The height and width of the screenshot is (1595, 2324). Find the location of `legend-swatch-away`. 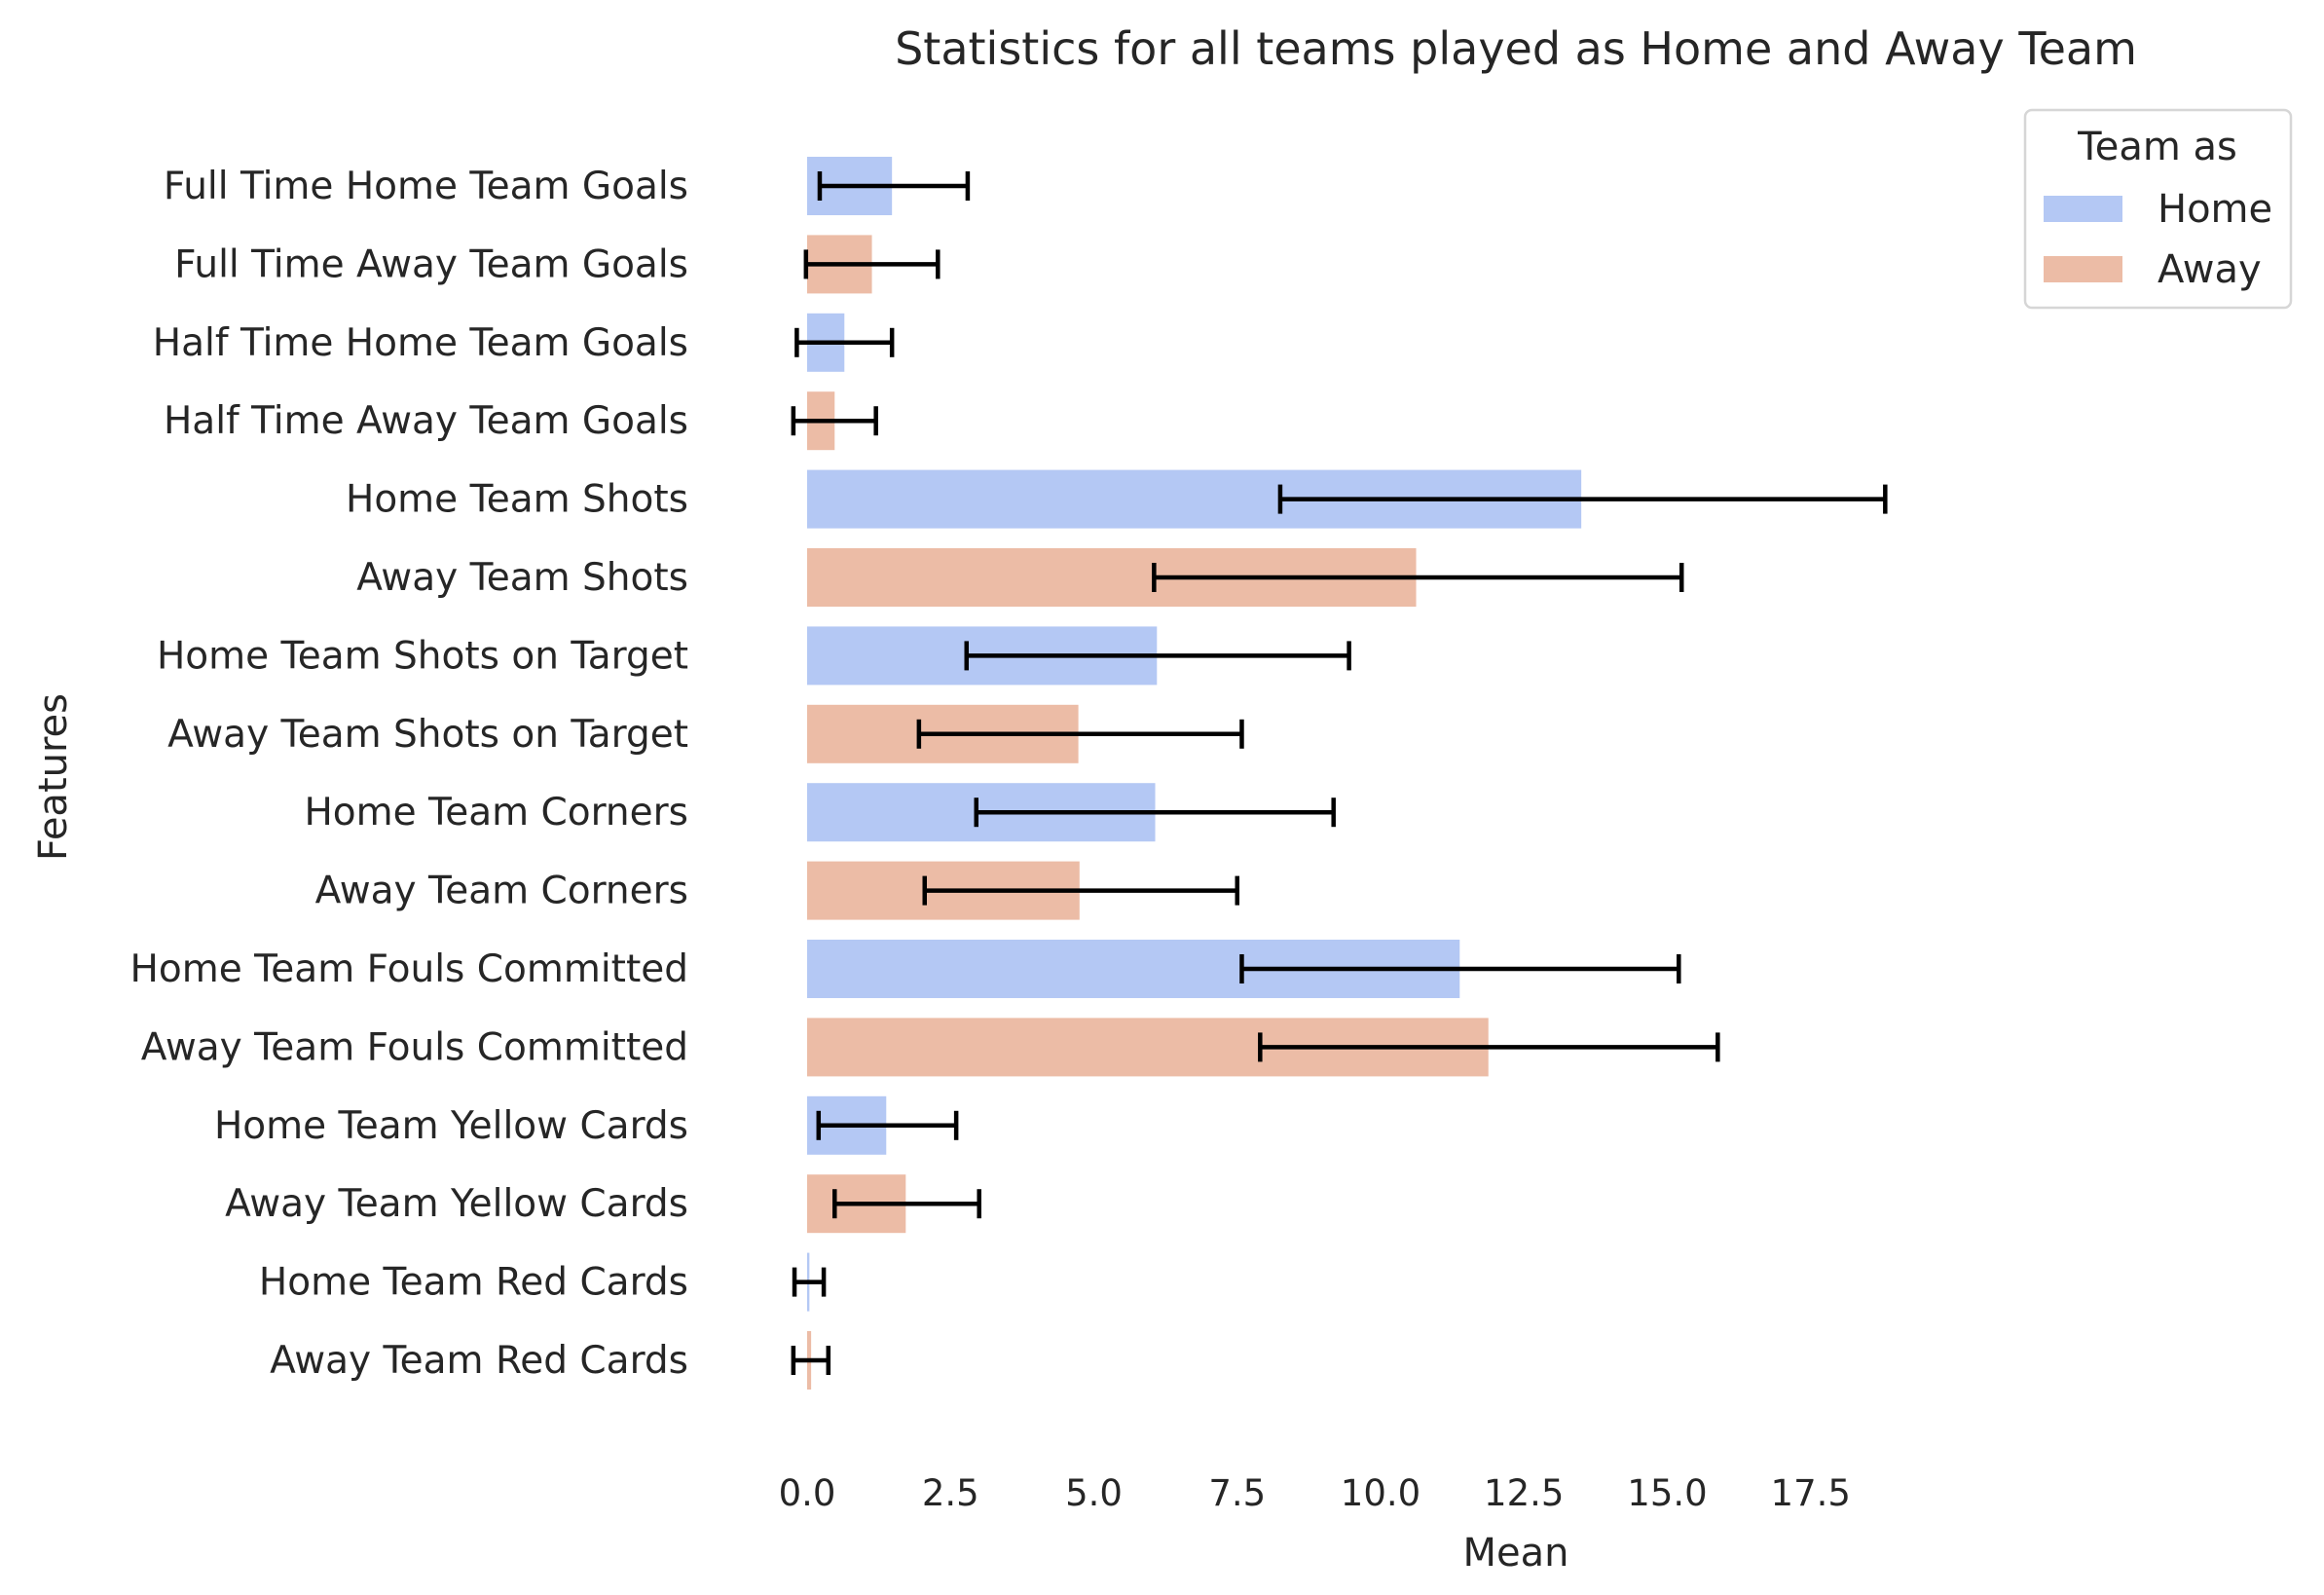

legend-swatch-away is located at coordinates (2083, 269).